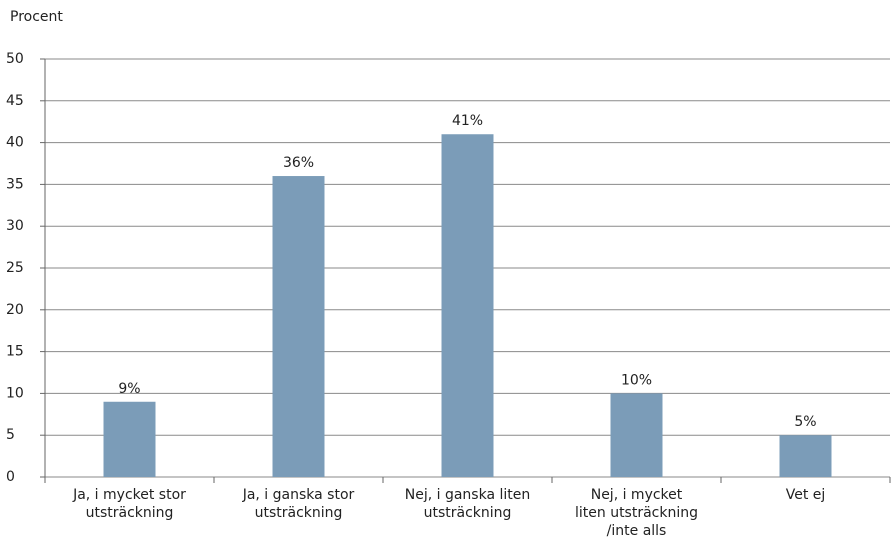  I want to click on y-tick-label: 10, so click(15, 393).